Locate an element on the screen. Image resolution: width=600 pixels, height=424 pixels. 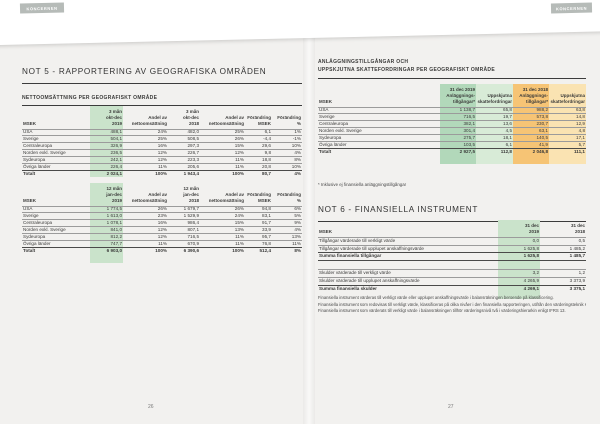
cell-value: 5% is located at coordinates (287, 216).